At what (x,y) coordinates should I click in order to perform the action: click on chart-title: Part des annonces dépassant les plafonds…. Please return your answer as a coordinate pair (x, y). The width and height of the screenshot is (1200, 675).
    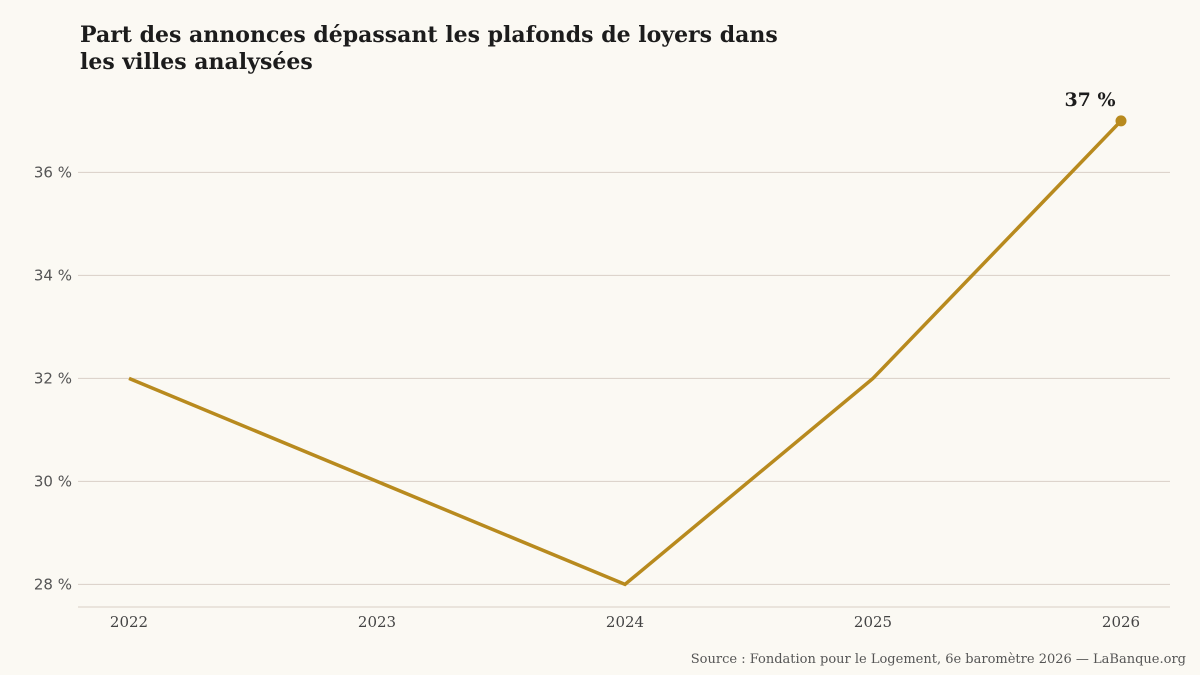
    Looking at the image, I should click on (460, 49).